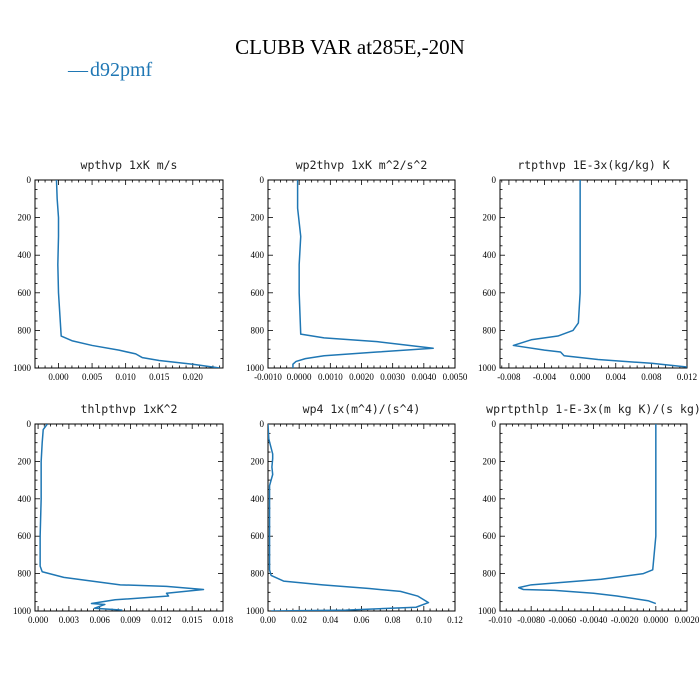 Image resolution: width=700 pixels, height=700 pixels. Describe the element at coordinates (392, 377) in the screenshot. I see `x-tick-label: 0.0030` at that location.